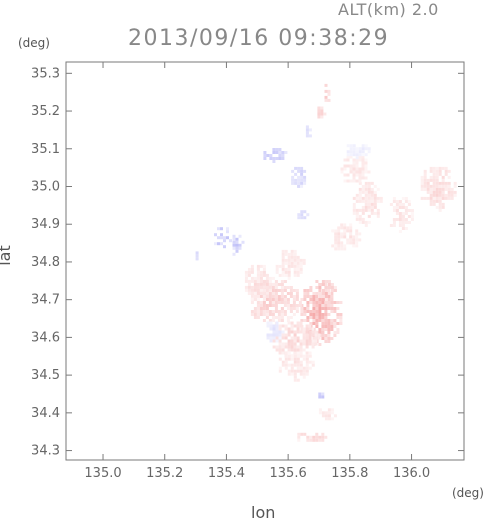 The height and width of the screenshot is (522, 491). What do you see at coordinates (45, 262) in the screenshot?
I see `y-tick-label: 34.8` at bounding box center [45, 262].